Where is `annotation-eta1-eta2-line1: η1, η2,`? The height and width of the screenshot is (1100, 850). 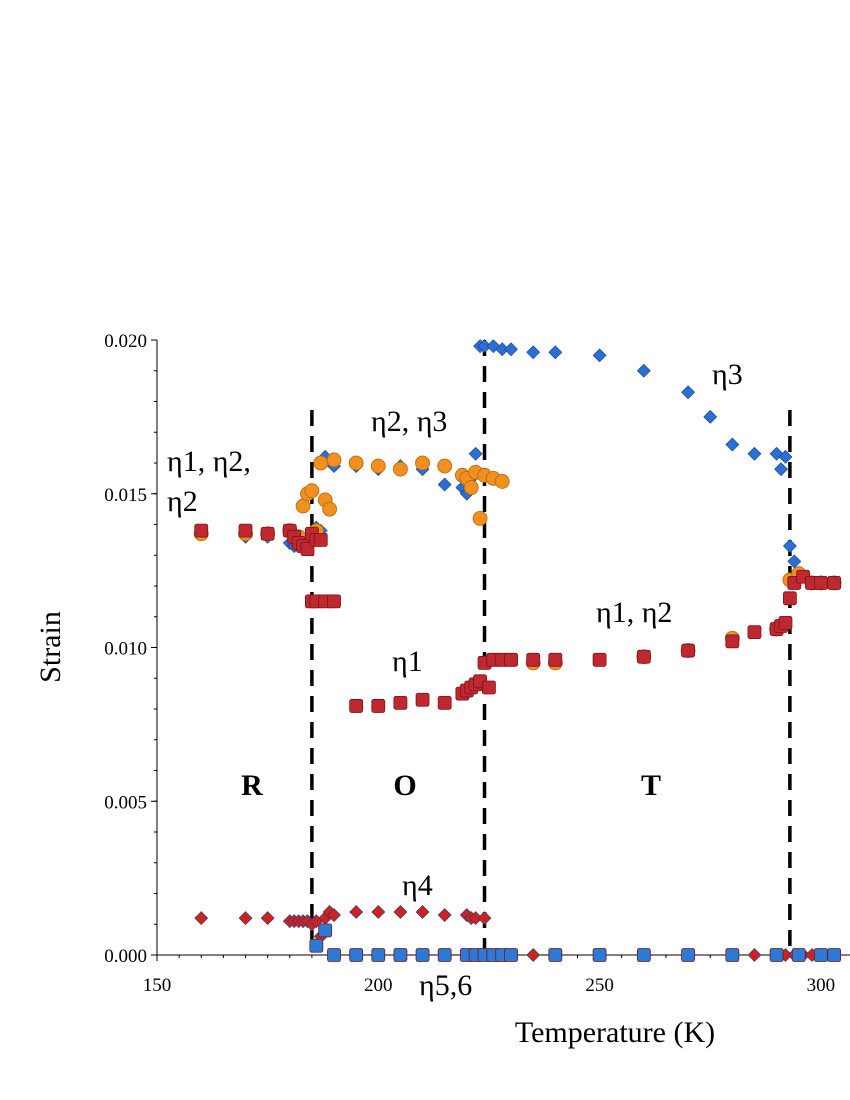 annotation-eta1-eta2-line1: η1, η2, is located at coordinates (209, 461).